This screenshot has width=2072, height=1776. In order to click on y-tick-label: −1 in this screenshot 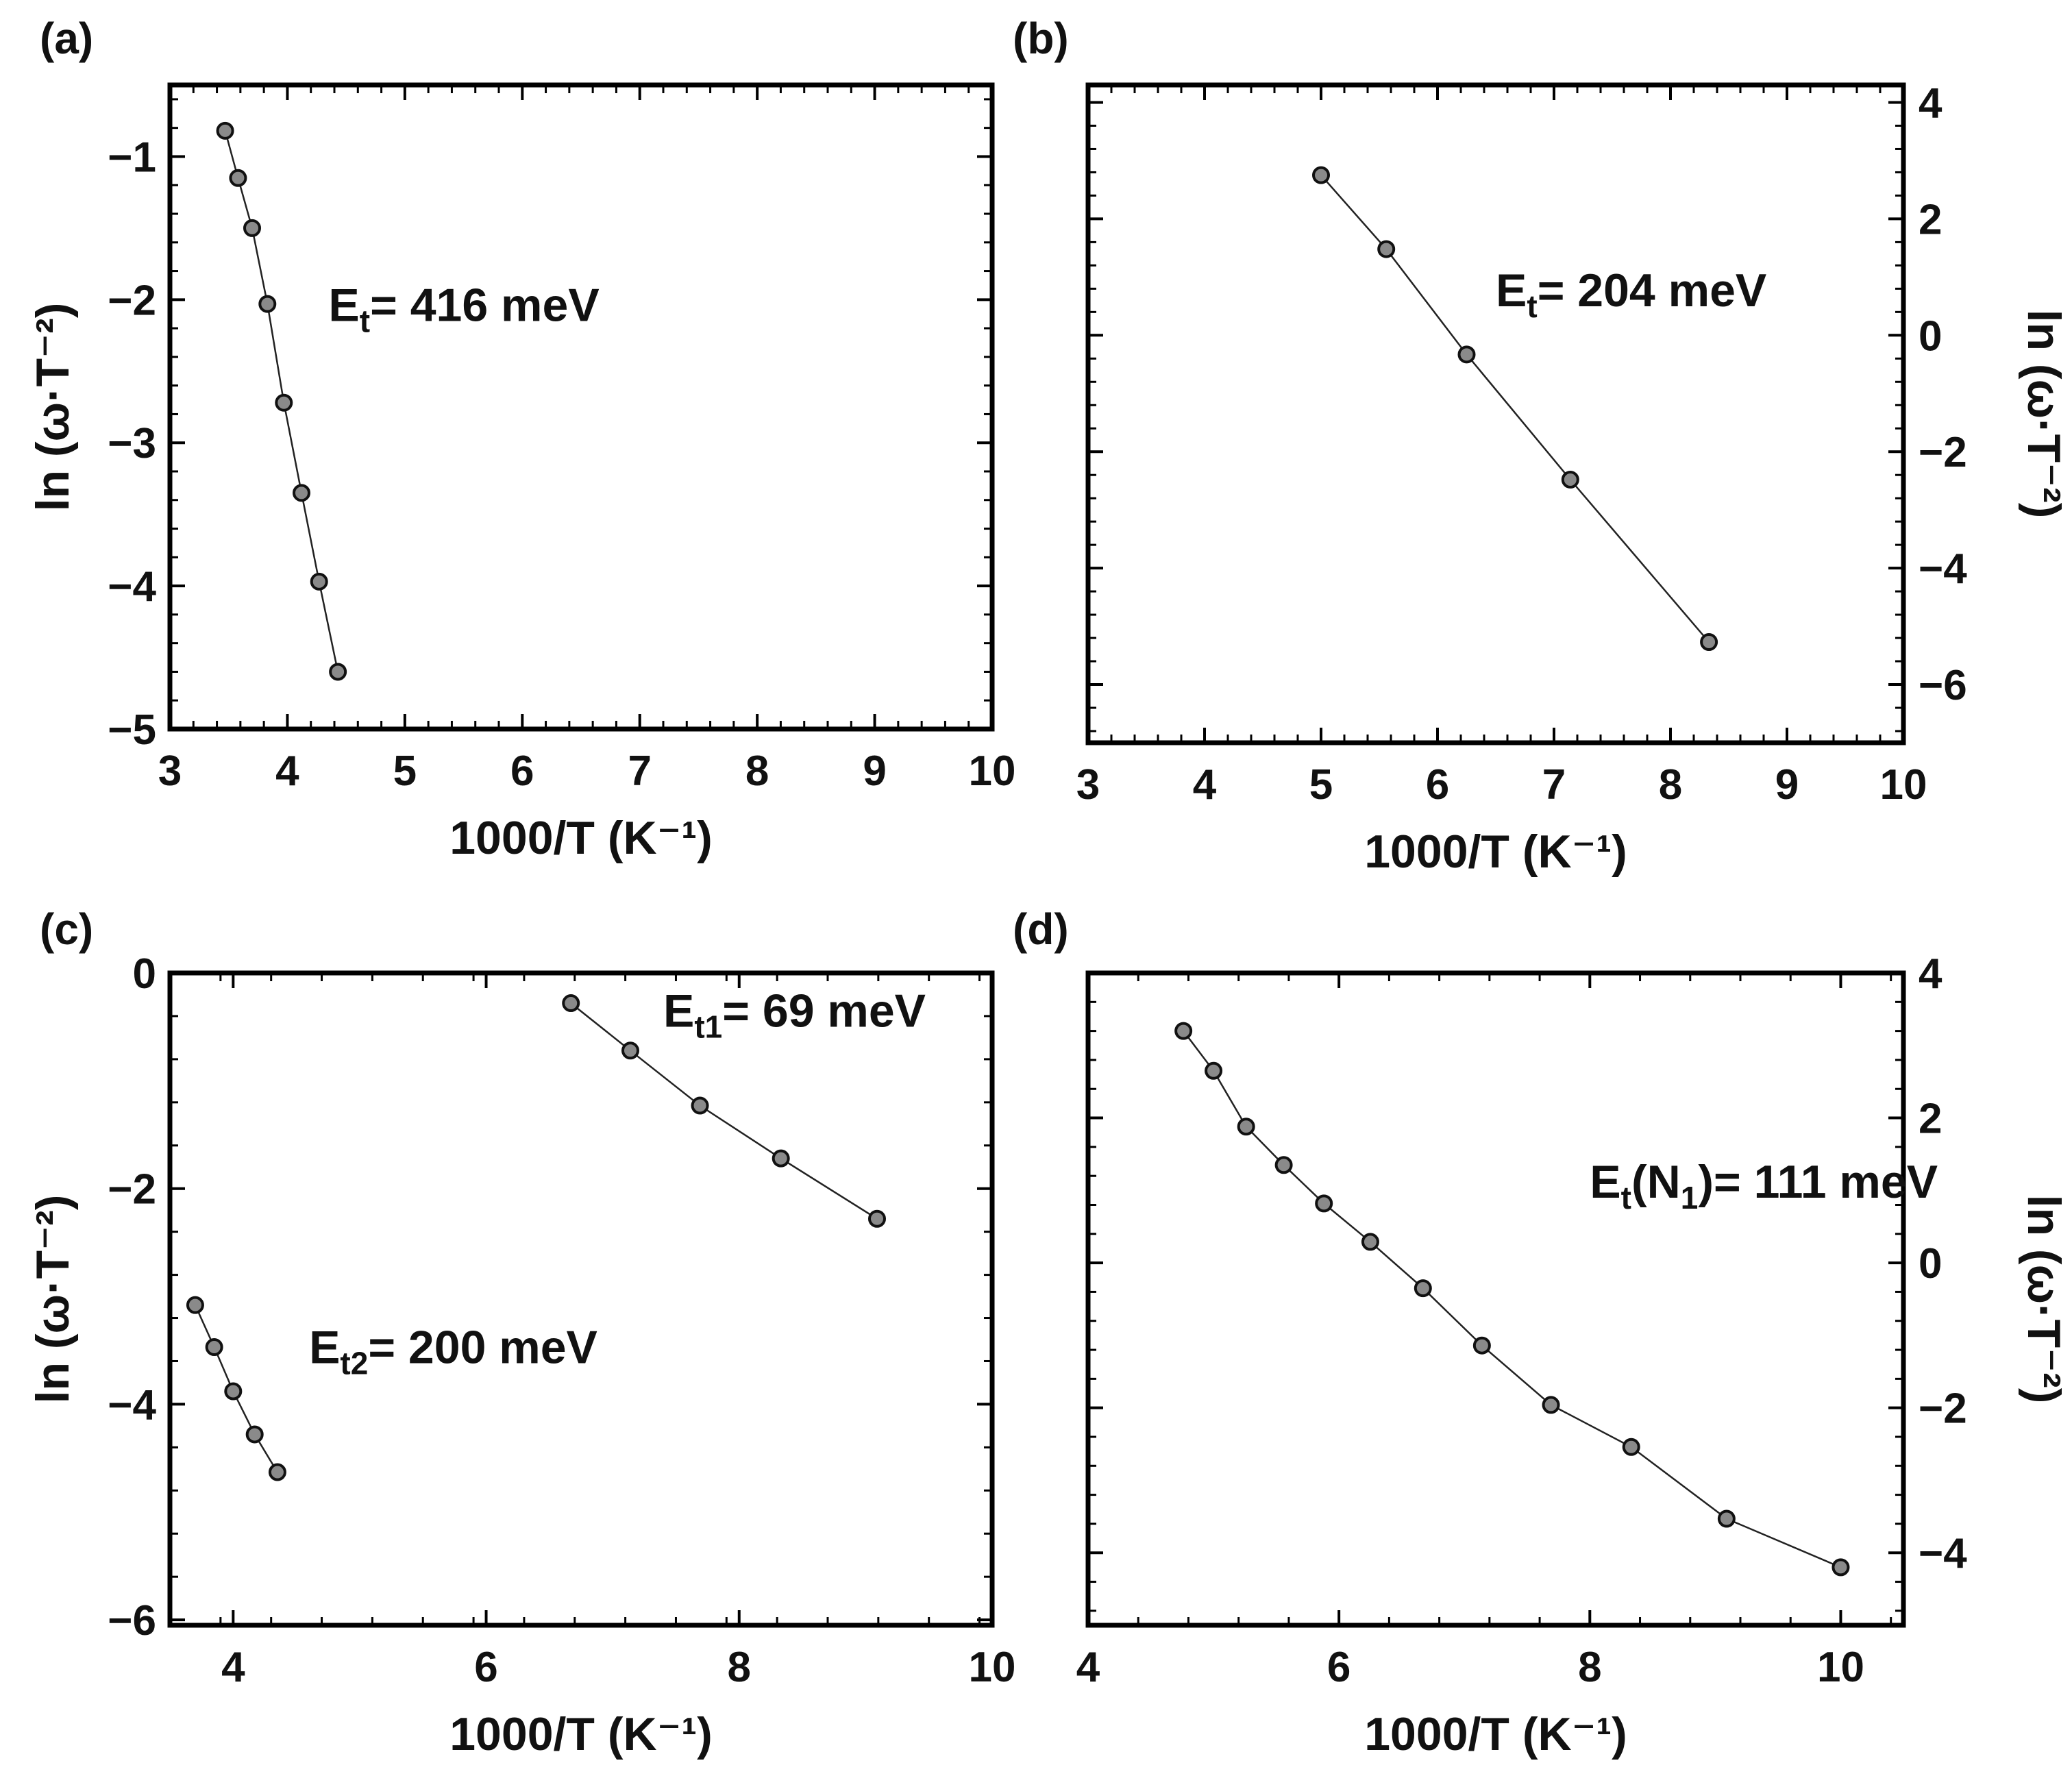, I will do `click(132, 157)`.